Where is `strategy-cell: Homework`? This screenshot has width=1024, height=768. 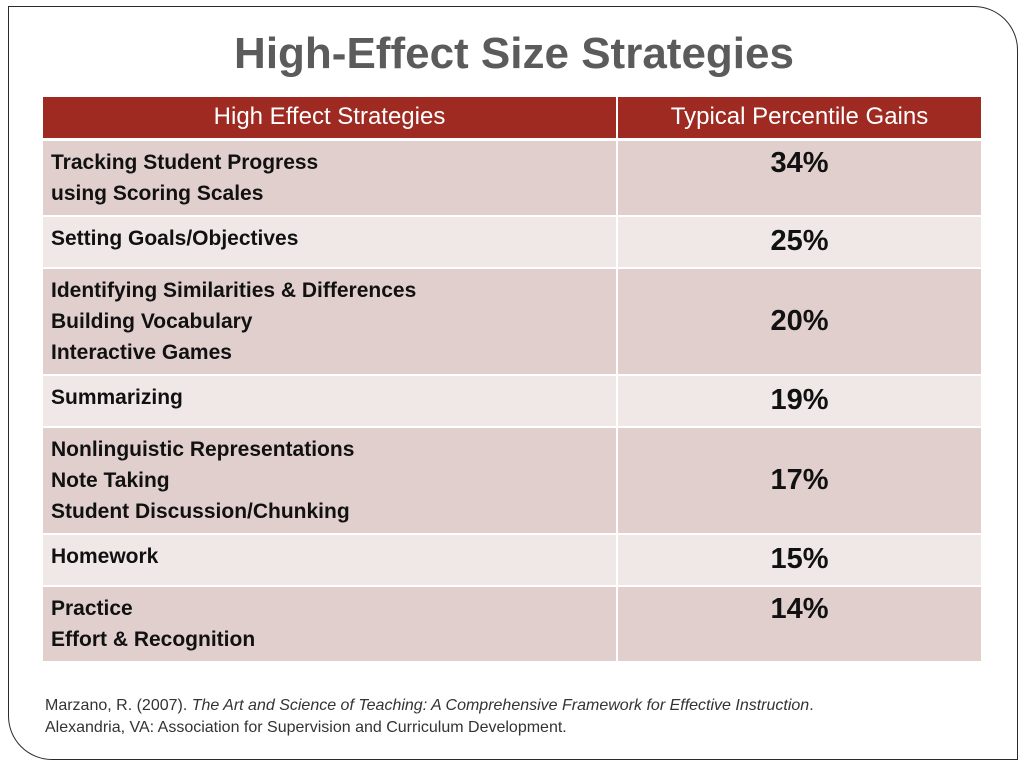 strategy-cell: Homework is located at coordinates (330, 559).